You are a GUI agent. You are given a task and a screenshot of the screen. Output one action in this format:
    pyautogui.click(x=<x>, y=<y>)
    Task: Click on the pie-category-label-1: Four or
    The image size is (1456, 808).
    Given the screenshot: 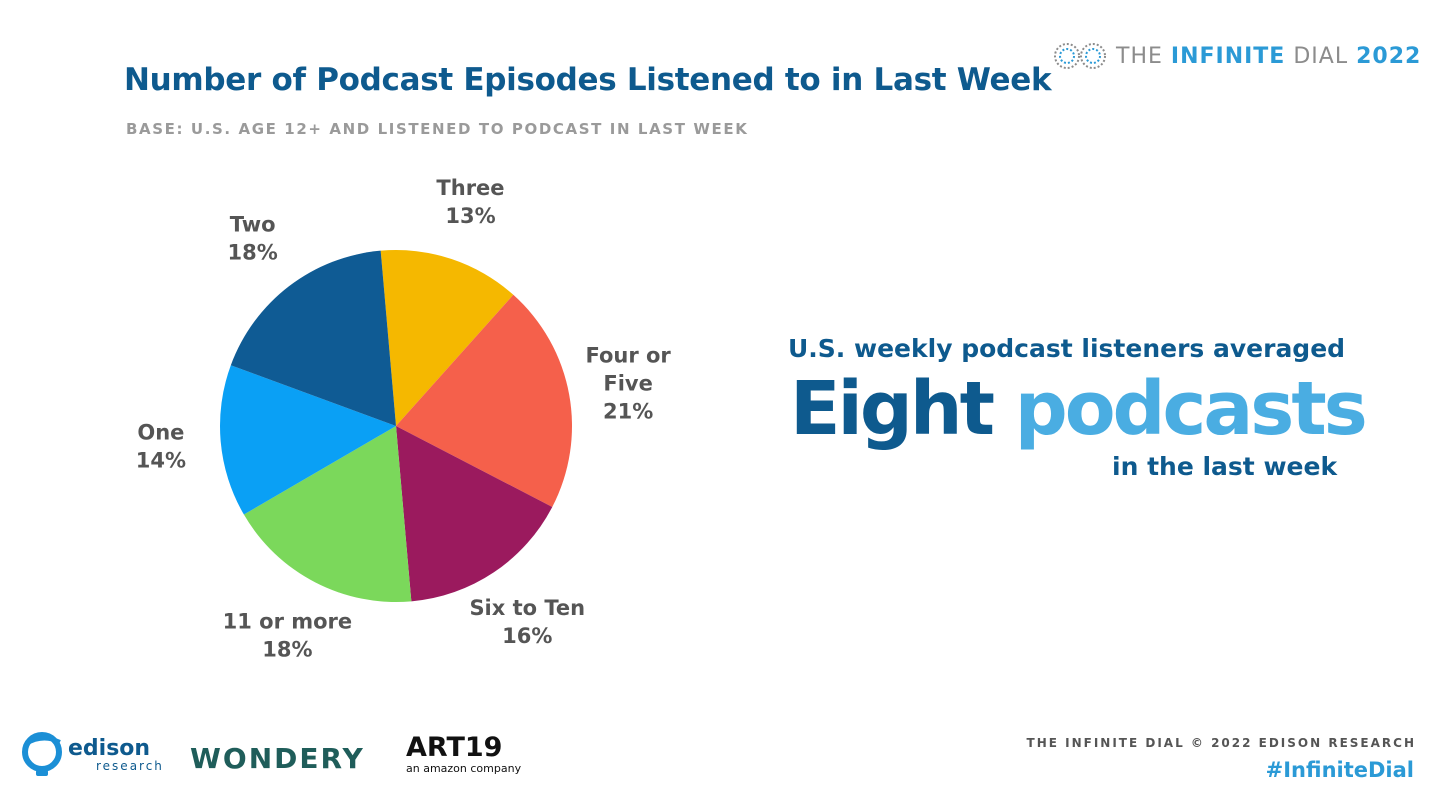 What is the action you would take?
    pyautogui.click(x=628, y=355)
    